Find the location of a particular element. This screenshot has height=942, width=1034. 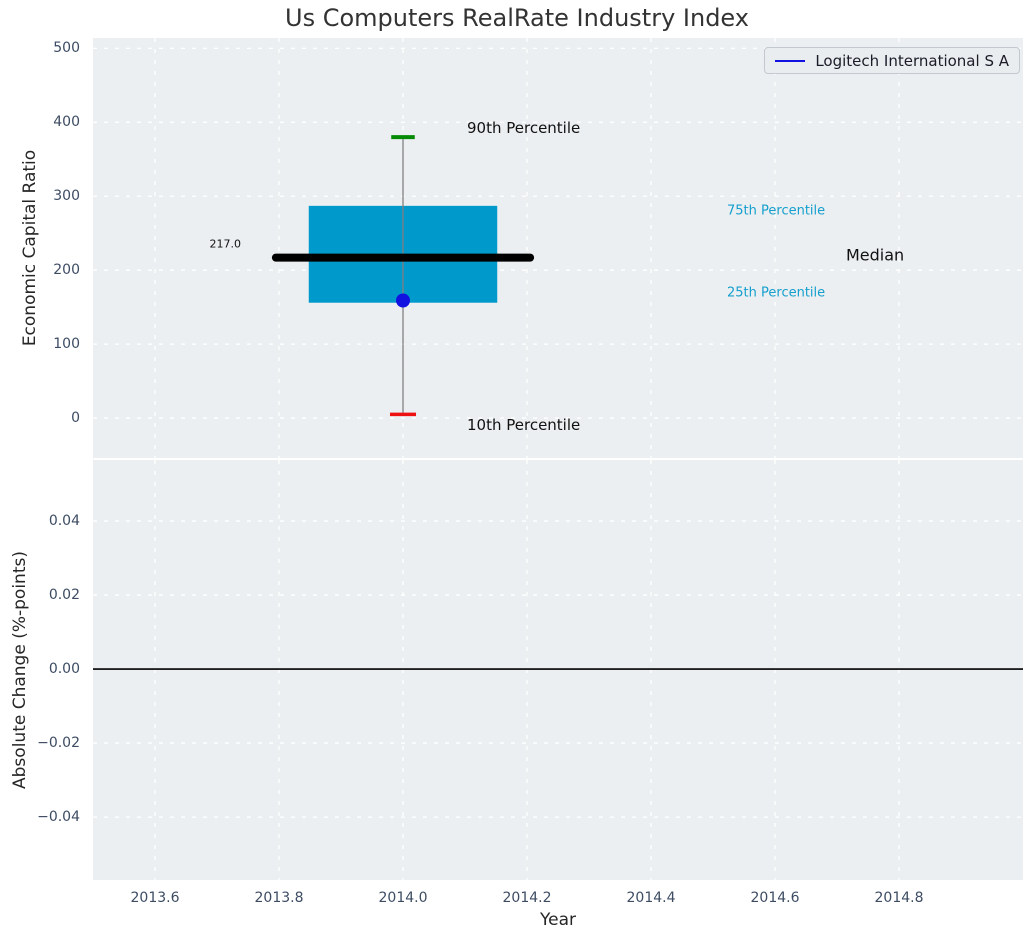

xtick-label: 2014.2 is located at coordinates (527, 898).